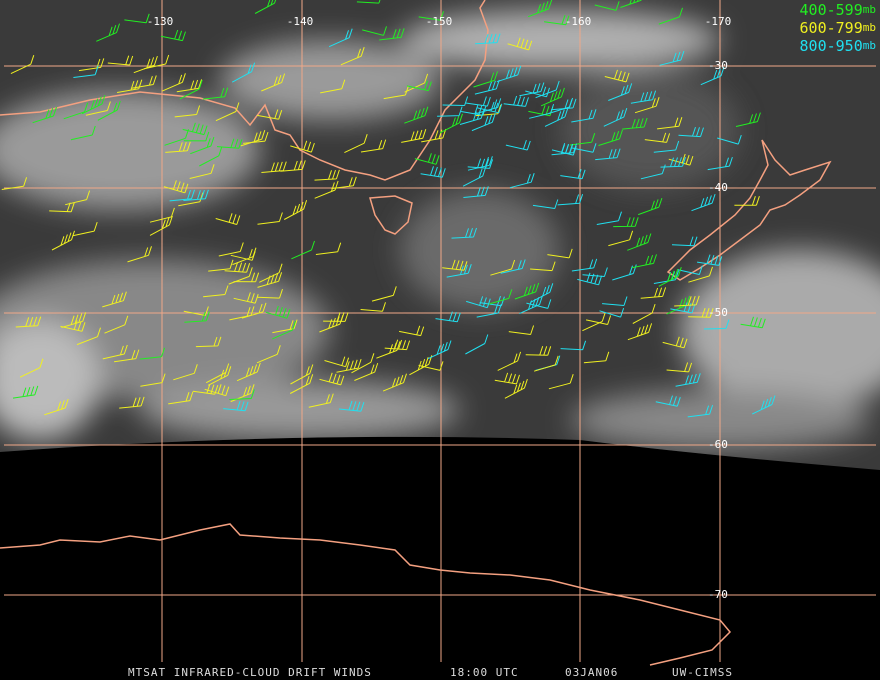  Describe the element at coordinates (702, 672) in the screenshot. I see `footer-source: UW-CIMSS` at that location.